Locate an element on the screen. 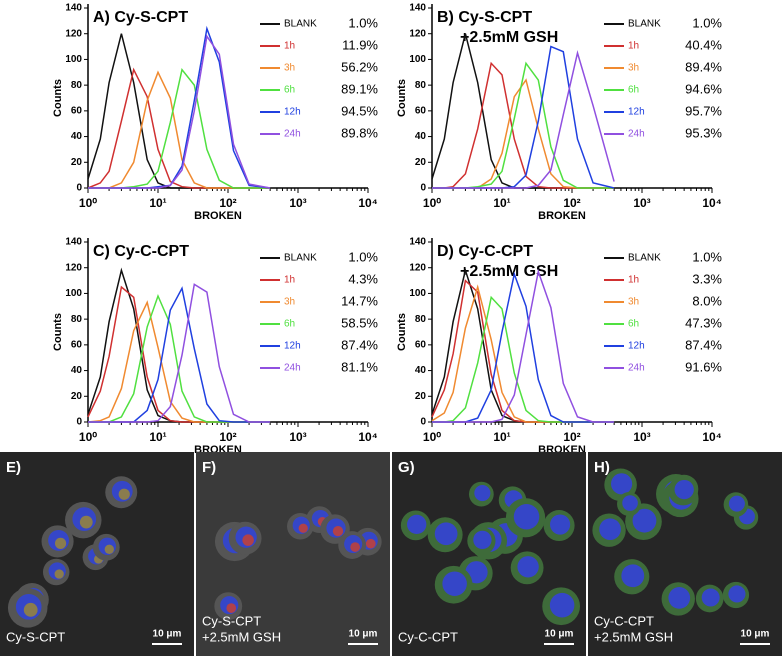  legend-percent: 40.4% is located at coordinates (703, 44).